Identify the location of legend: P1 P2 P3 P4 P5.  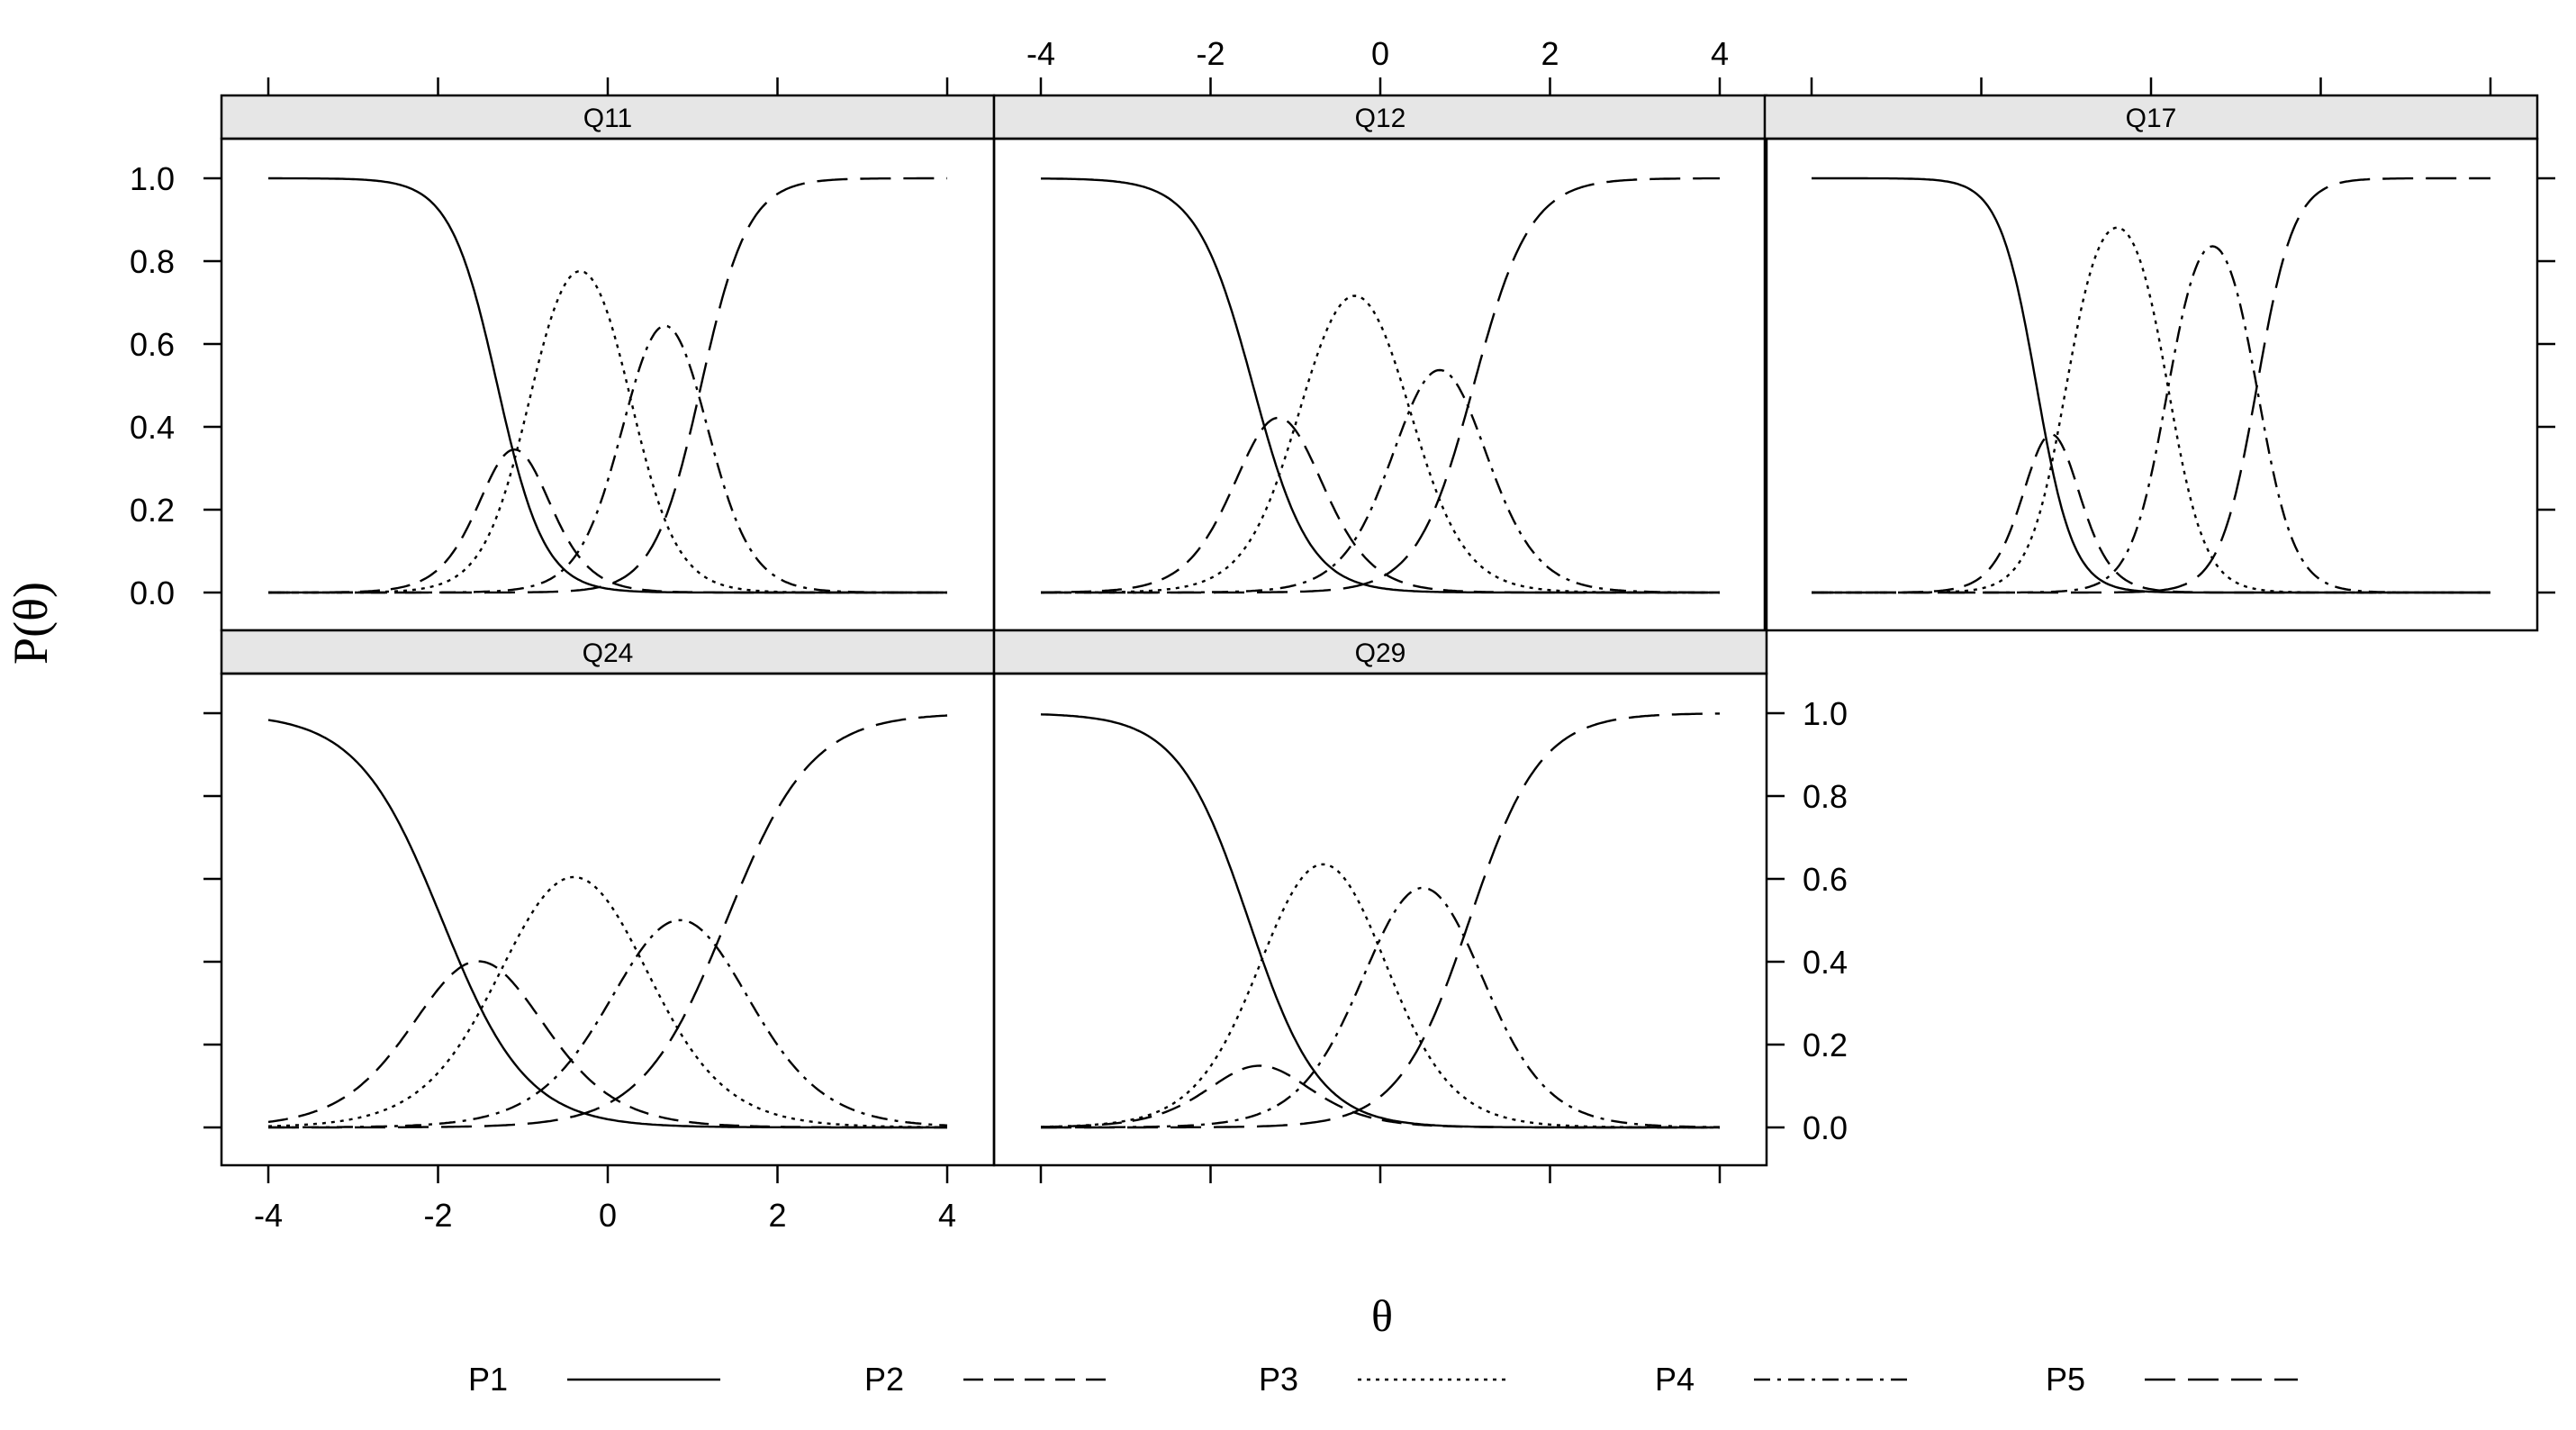
(1383, 1379).